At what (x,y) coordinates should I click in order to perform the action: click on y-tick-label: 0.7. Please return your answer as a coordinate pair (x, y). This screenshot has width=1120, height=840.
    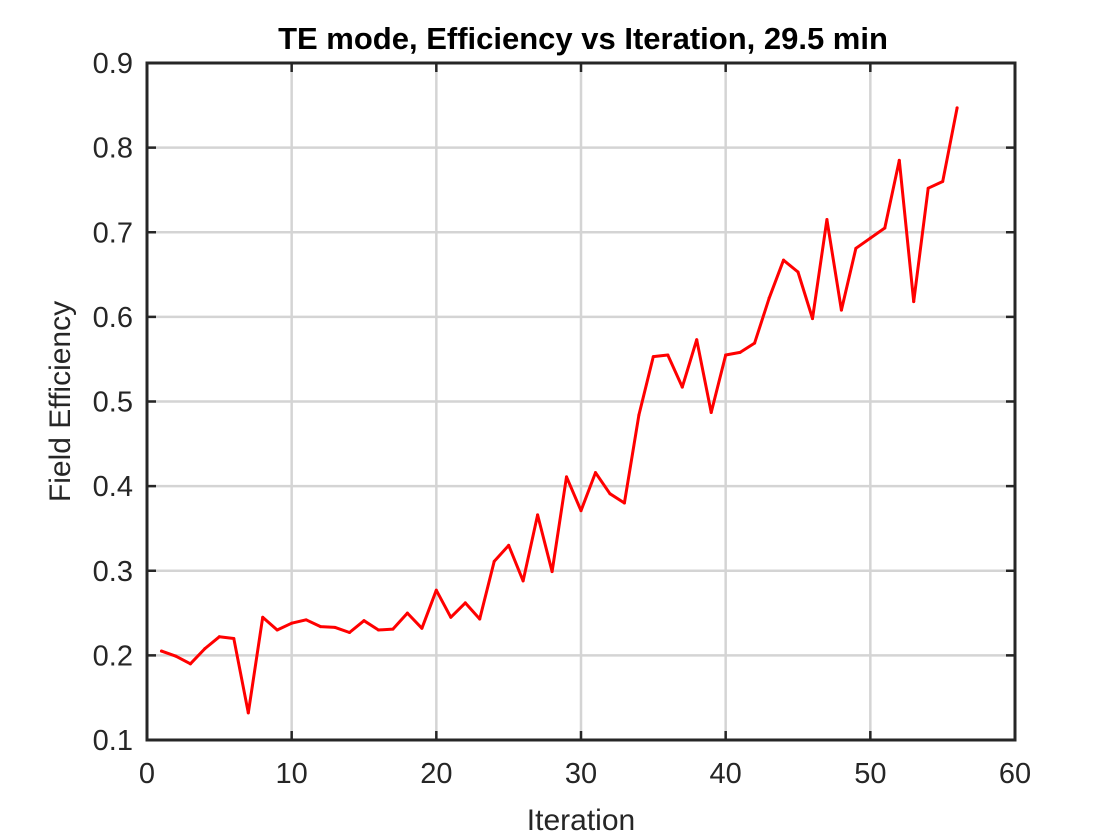
    Looking at the image, I should click on (113, 233).